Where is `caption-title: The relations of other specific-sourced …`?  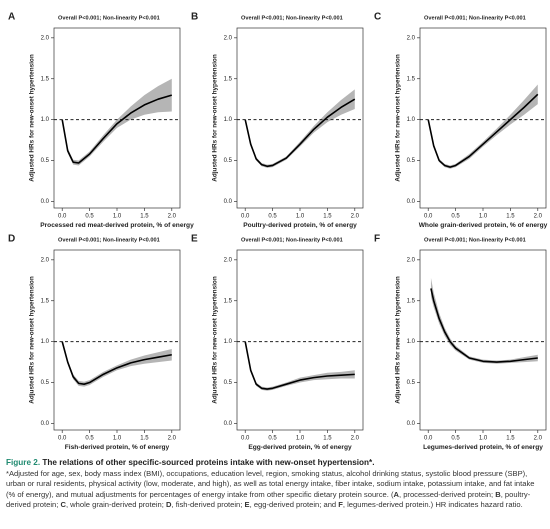 caption-title: The relations of other specific-sourced … is located at coordinates (208, 462).